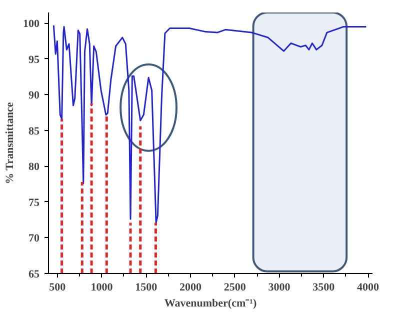 This screenshot has height=312, width=399. I want to click on x-tick-label: 2500, so click(235, 288).